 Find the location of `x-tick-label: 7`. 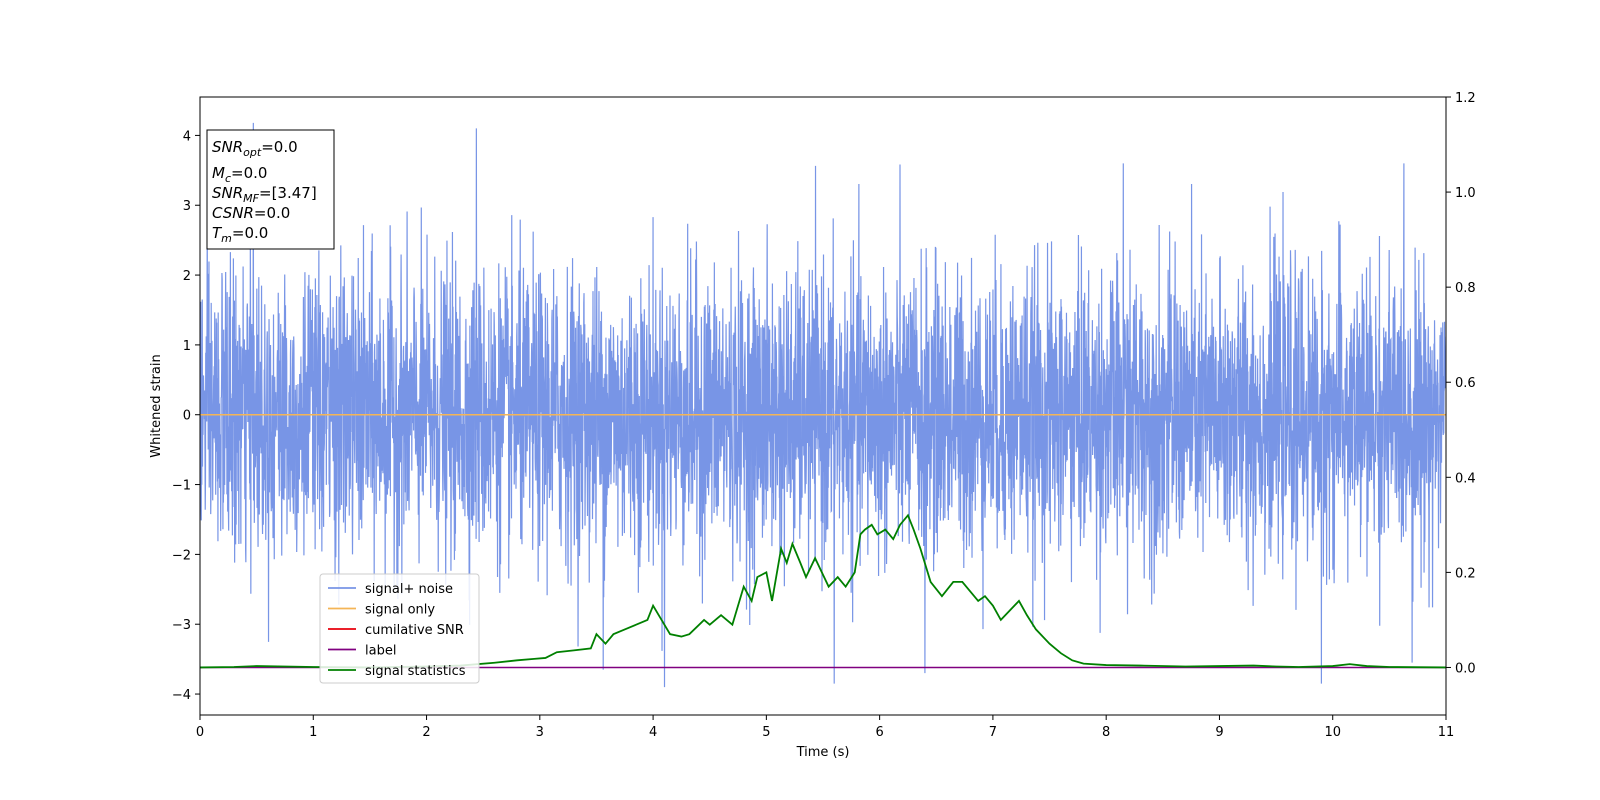

x-tick-label: 7 is located at coordinates (993, 732).